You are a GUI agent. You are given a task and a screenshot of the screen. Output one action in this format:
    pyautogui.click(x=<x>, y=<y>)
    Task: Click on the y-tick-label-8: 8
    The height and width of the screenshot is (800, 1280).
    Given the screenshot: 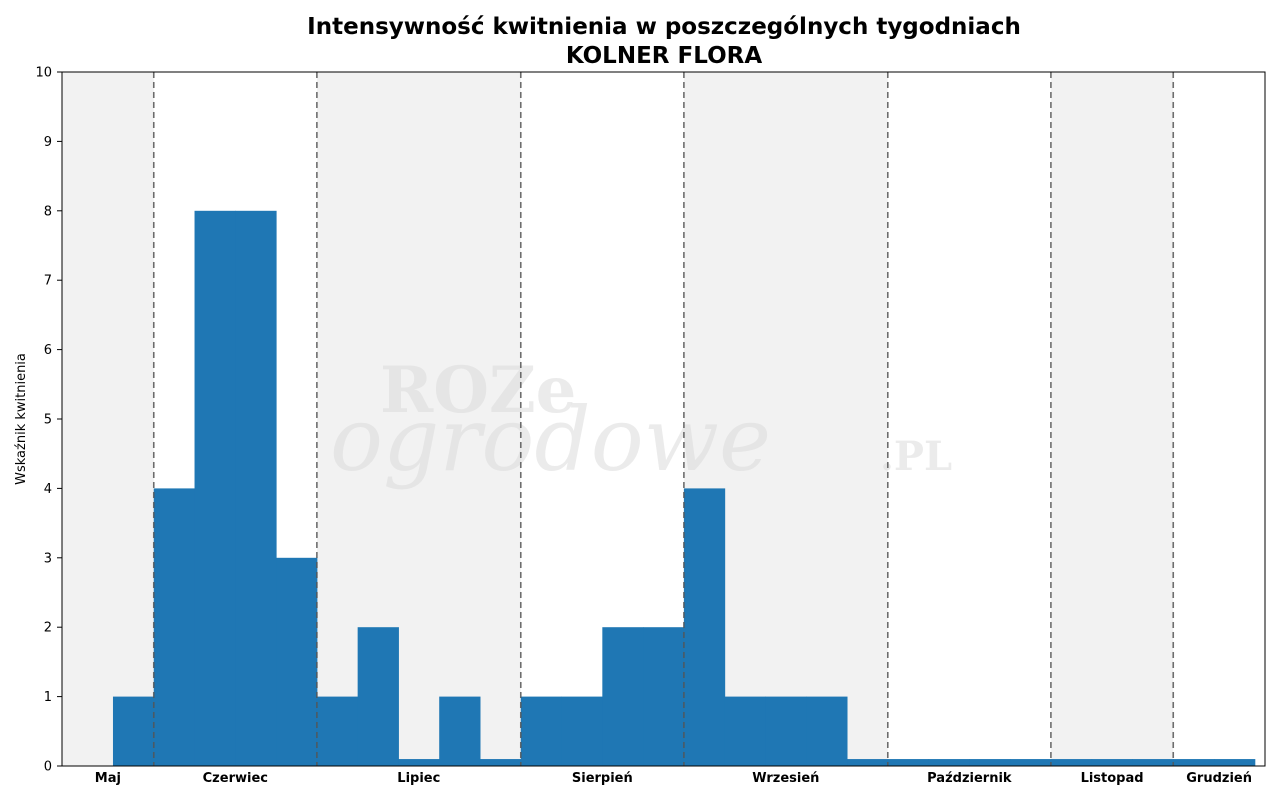 What is the action you would take?
    pyautogui.click(x=48, y=211)
    